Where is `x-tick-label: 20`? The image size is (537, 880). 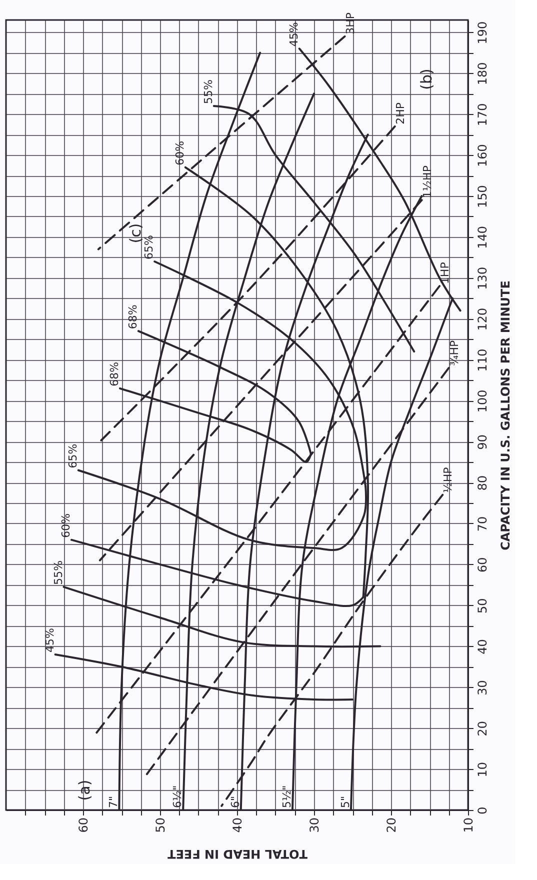 x-tick-label: 20 is located at coordinates (391, 825).